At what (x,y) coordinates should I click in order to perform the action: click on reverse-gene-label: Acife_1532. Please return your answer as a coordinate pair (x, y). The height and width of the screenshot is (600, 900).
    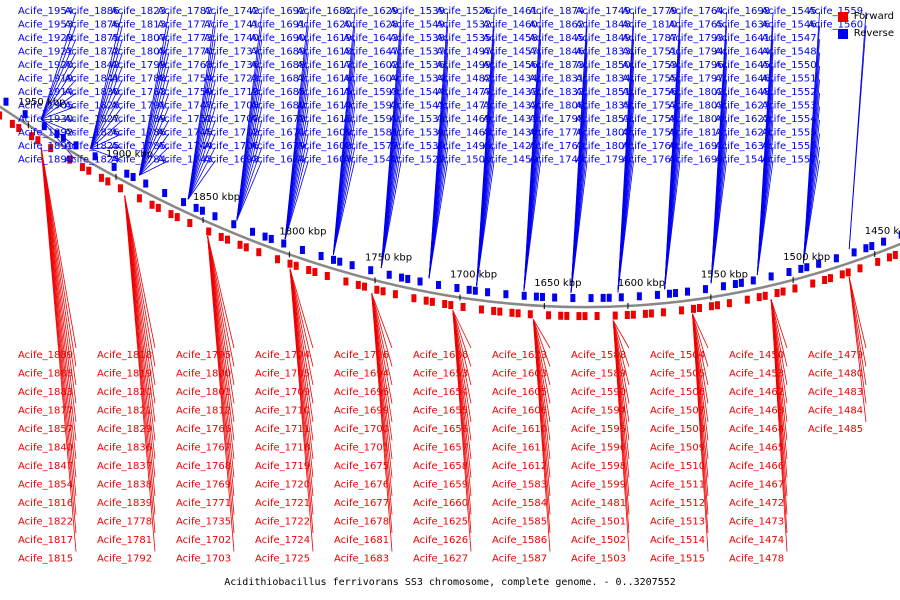
    Looking at the image, I should click on (463, 25).